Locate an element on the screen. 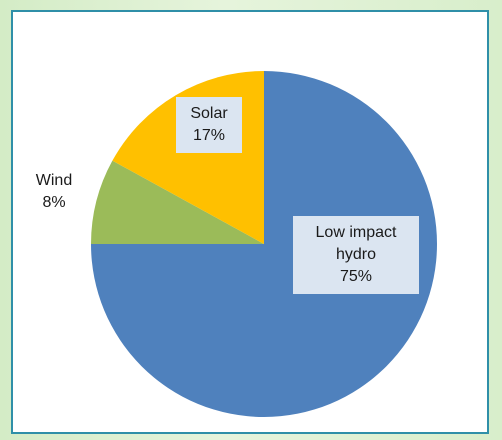  pie-label-line: Low impact is located at coordinates (356, 232).